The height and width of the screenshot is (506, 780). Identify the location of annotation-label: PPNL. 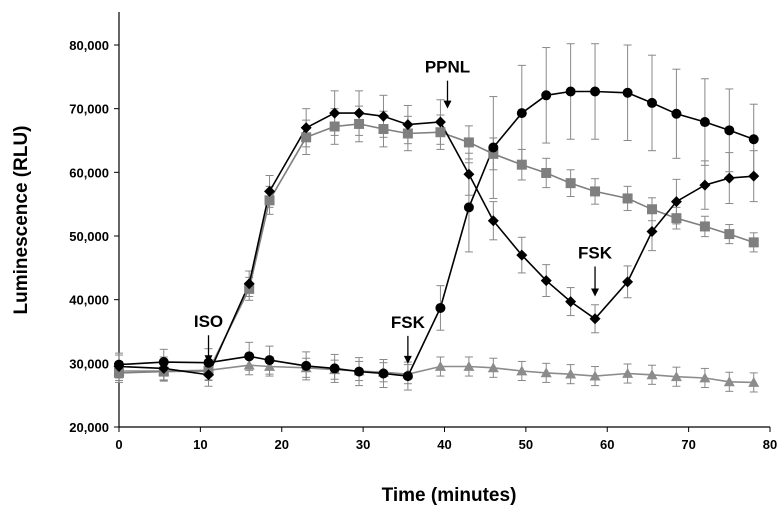
(447, 67).